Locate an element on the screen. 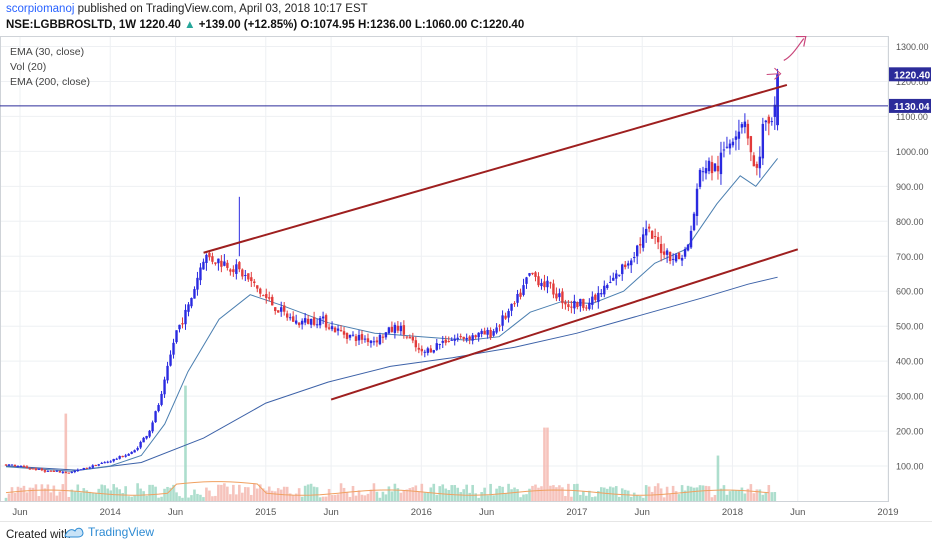 Image resolution: width=932 pixels, height=551 pixels. y-tick-label: 400.00 is located at coordinates (910, 362).